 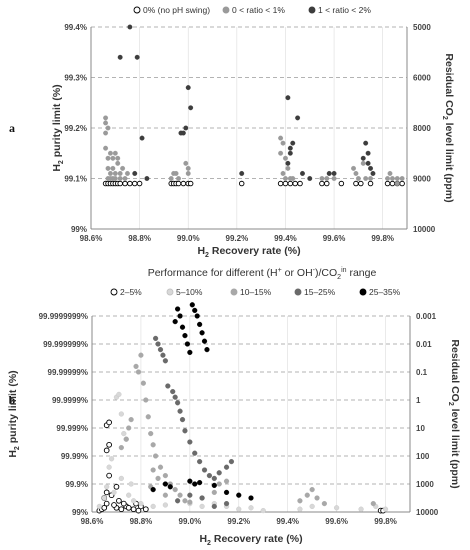 I want to click on y2-axis-label-b: Residual CO2 level limit (ppm), so click(x=454, y=413).